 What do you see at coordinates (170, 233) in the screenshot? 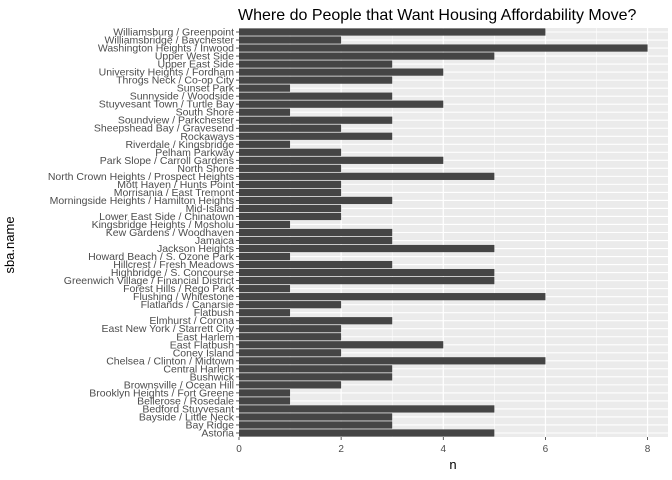
I see `y-tick-label: Kew Gardens / Woodhaven` at bounding box center [170, 233].